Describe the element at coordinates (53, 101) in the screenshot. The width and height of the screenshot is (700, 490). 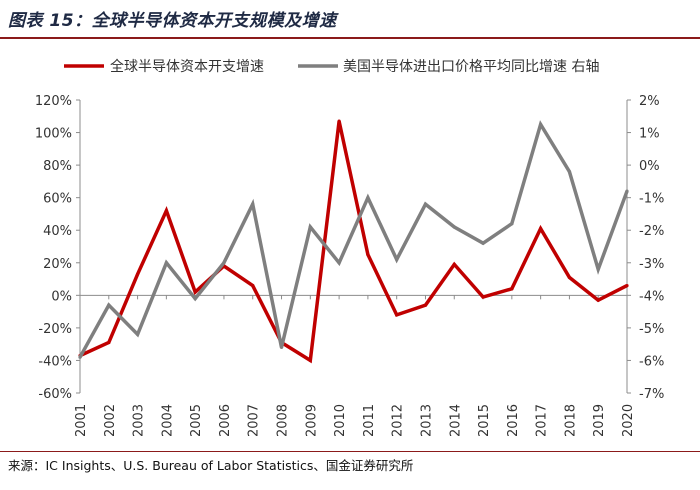
I see `y-left-tick-label: 120%` at that location.